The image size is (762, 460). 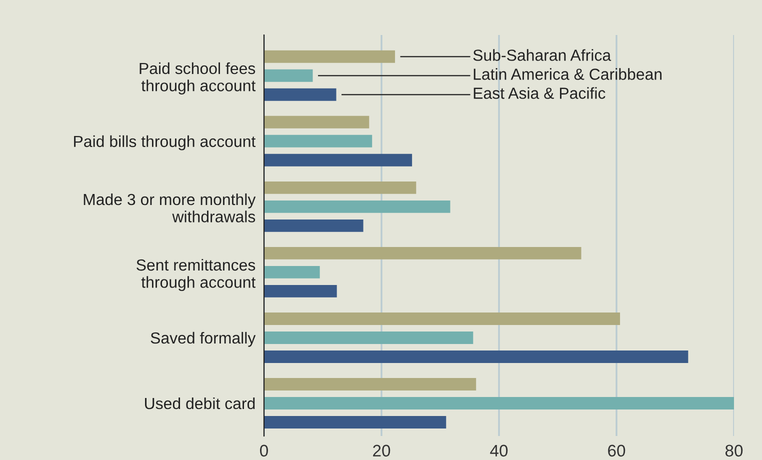 I want to click on y-tick-label: Paid school fees through account, so click(x=198, y=78).